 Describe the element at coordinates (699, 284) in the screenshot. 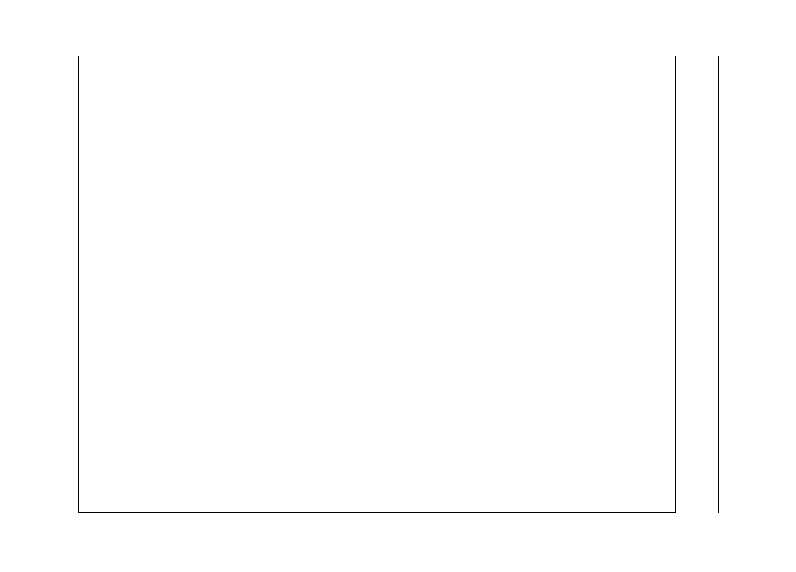

I see `colorbar` at that location.